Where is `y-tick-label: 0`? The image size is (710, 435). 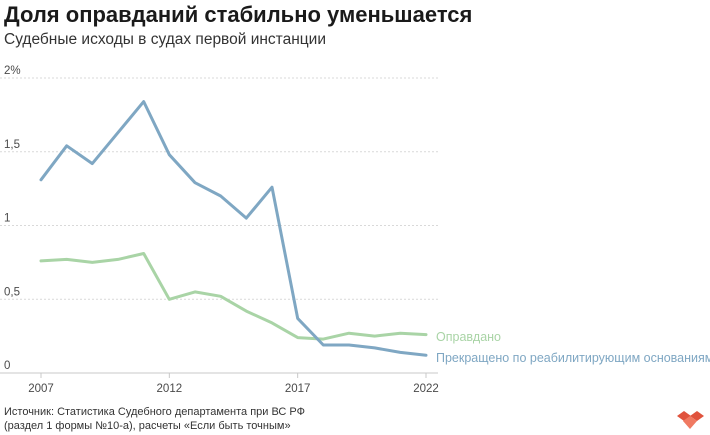 y-tick-label: 0 is located at coordinates (7, 366).